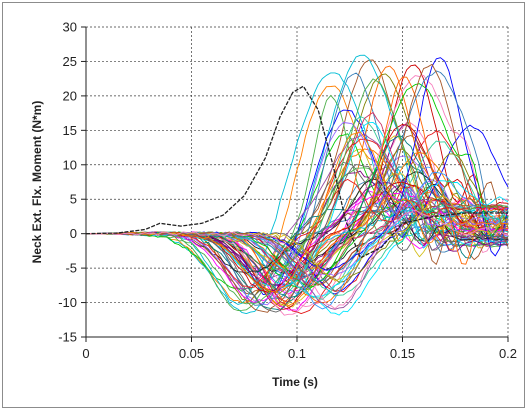 The width and height of the screenshot is (529, 412). Describe the element at coordinates (73, 199) in the screenshot. I see `y-tick-label: 5` at that location.